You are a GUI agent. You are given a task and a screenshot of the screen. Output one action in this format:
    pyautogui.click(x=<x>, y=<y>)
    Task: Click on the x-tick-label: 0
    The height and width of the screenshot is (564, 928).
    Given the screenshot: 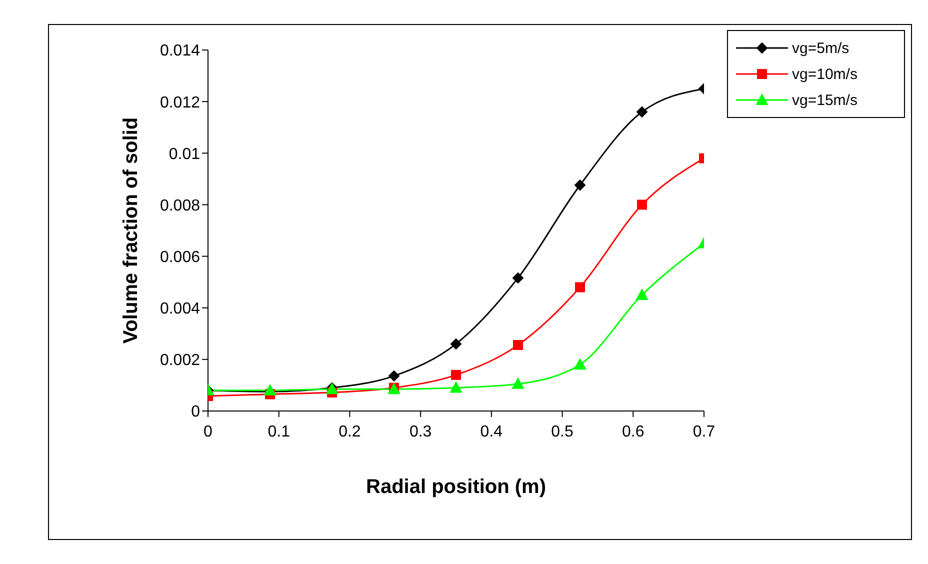 What is the action you would take?
    pyautogui.click(x=208, y=431)
    